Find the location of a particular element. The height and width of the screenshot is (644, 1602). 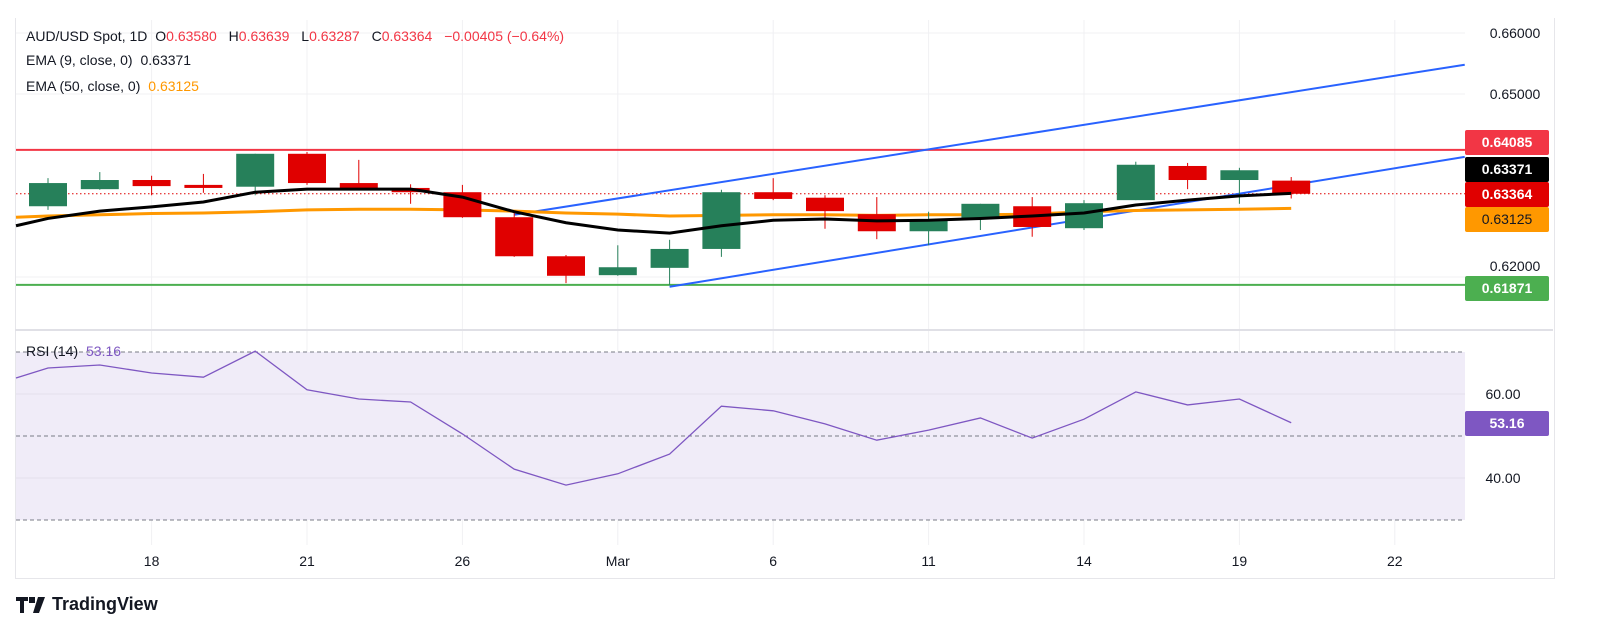

x-tick-label: Mar is located at coordinates (618, 561).